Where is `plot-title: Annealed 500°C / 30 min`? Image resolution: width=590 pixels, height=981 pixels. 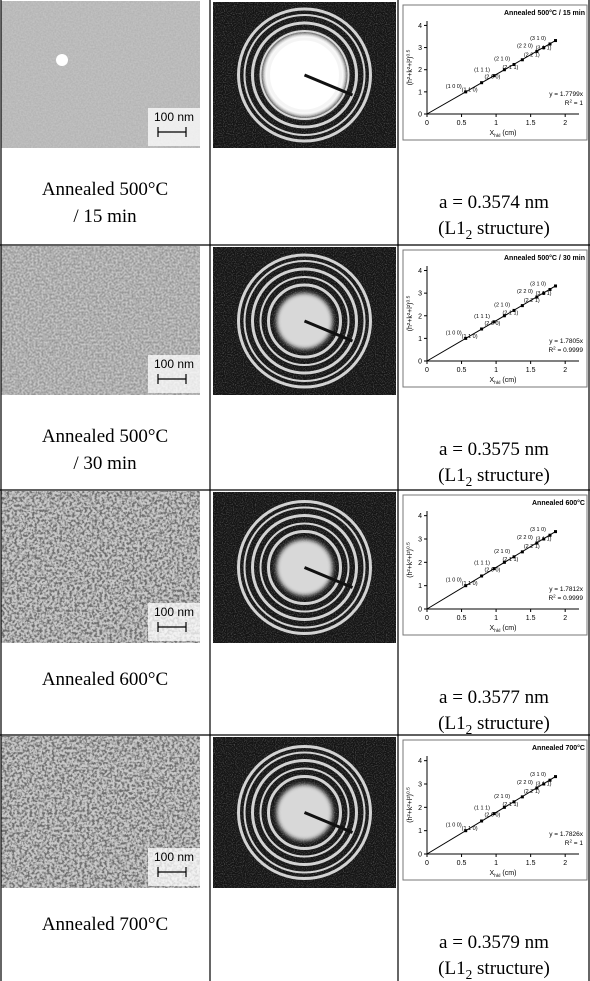 plot-title: Annealed 500°C / 30 min is located at coordinates (544, 258).